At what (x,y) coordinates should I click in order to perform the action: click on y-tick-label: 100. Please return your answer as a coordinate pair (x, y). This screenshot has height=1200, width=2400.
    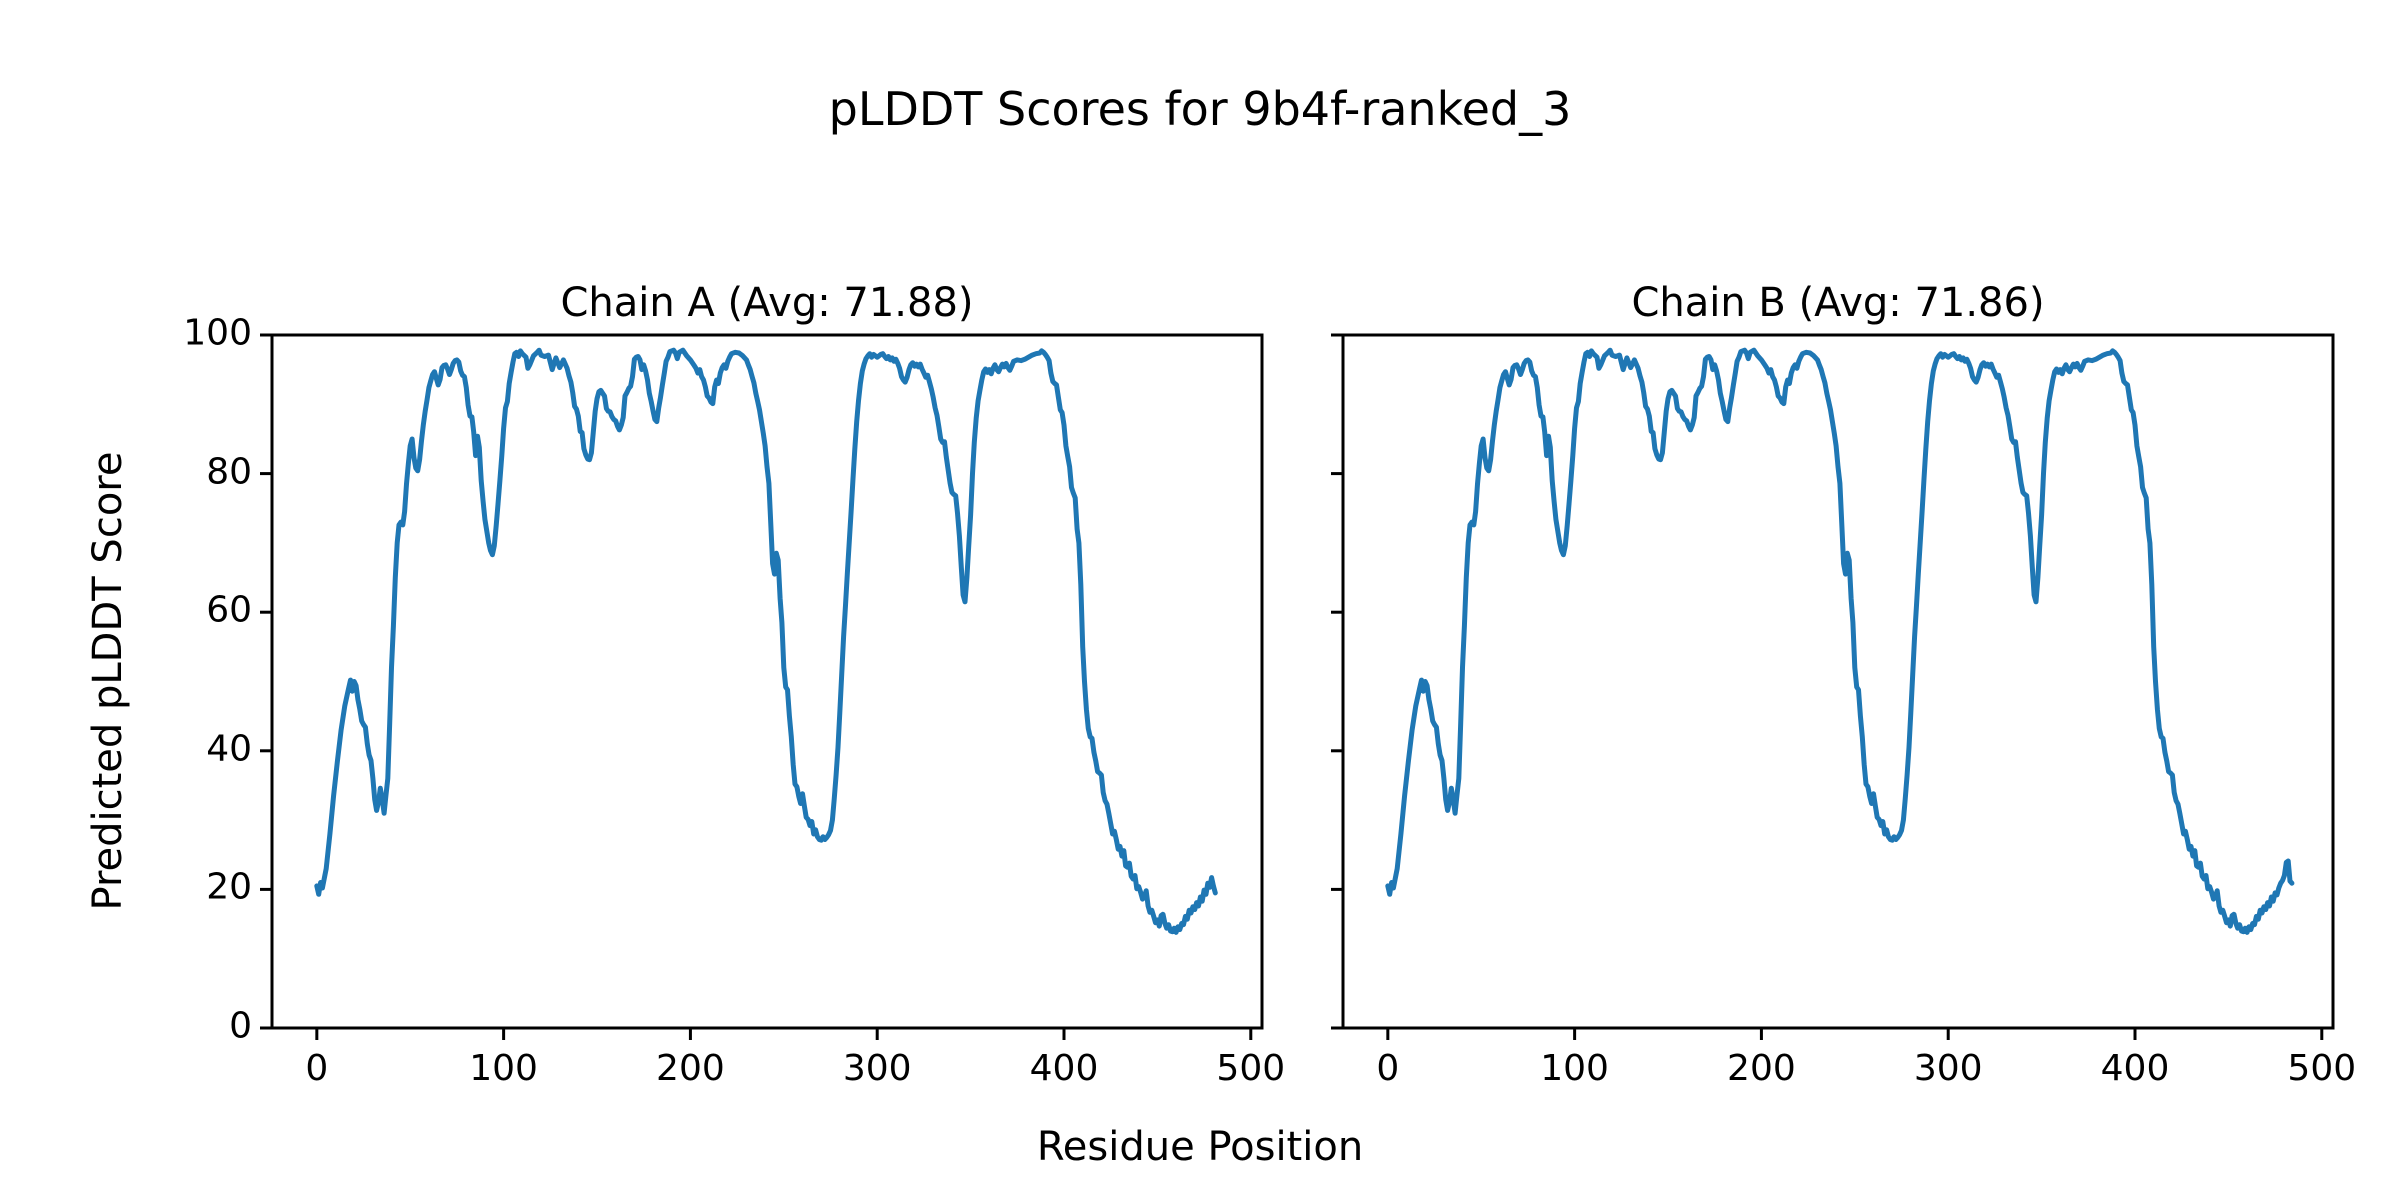
    Looking at the image, I should click on (217, 333).